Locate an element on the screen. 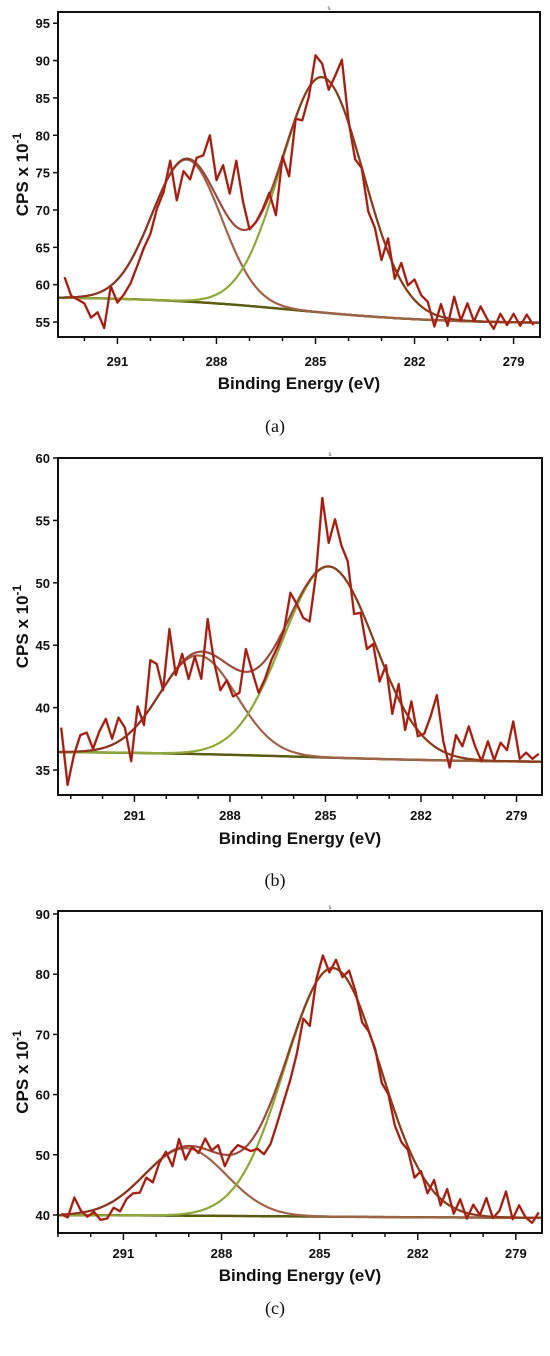 The height and width of the screenshot is (1356, 550). panel-caption: (a) is located at coordinates (275, 426).